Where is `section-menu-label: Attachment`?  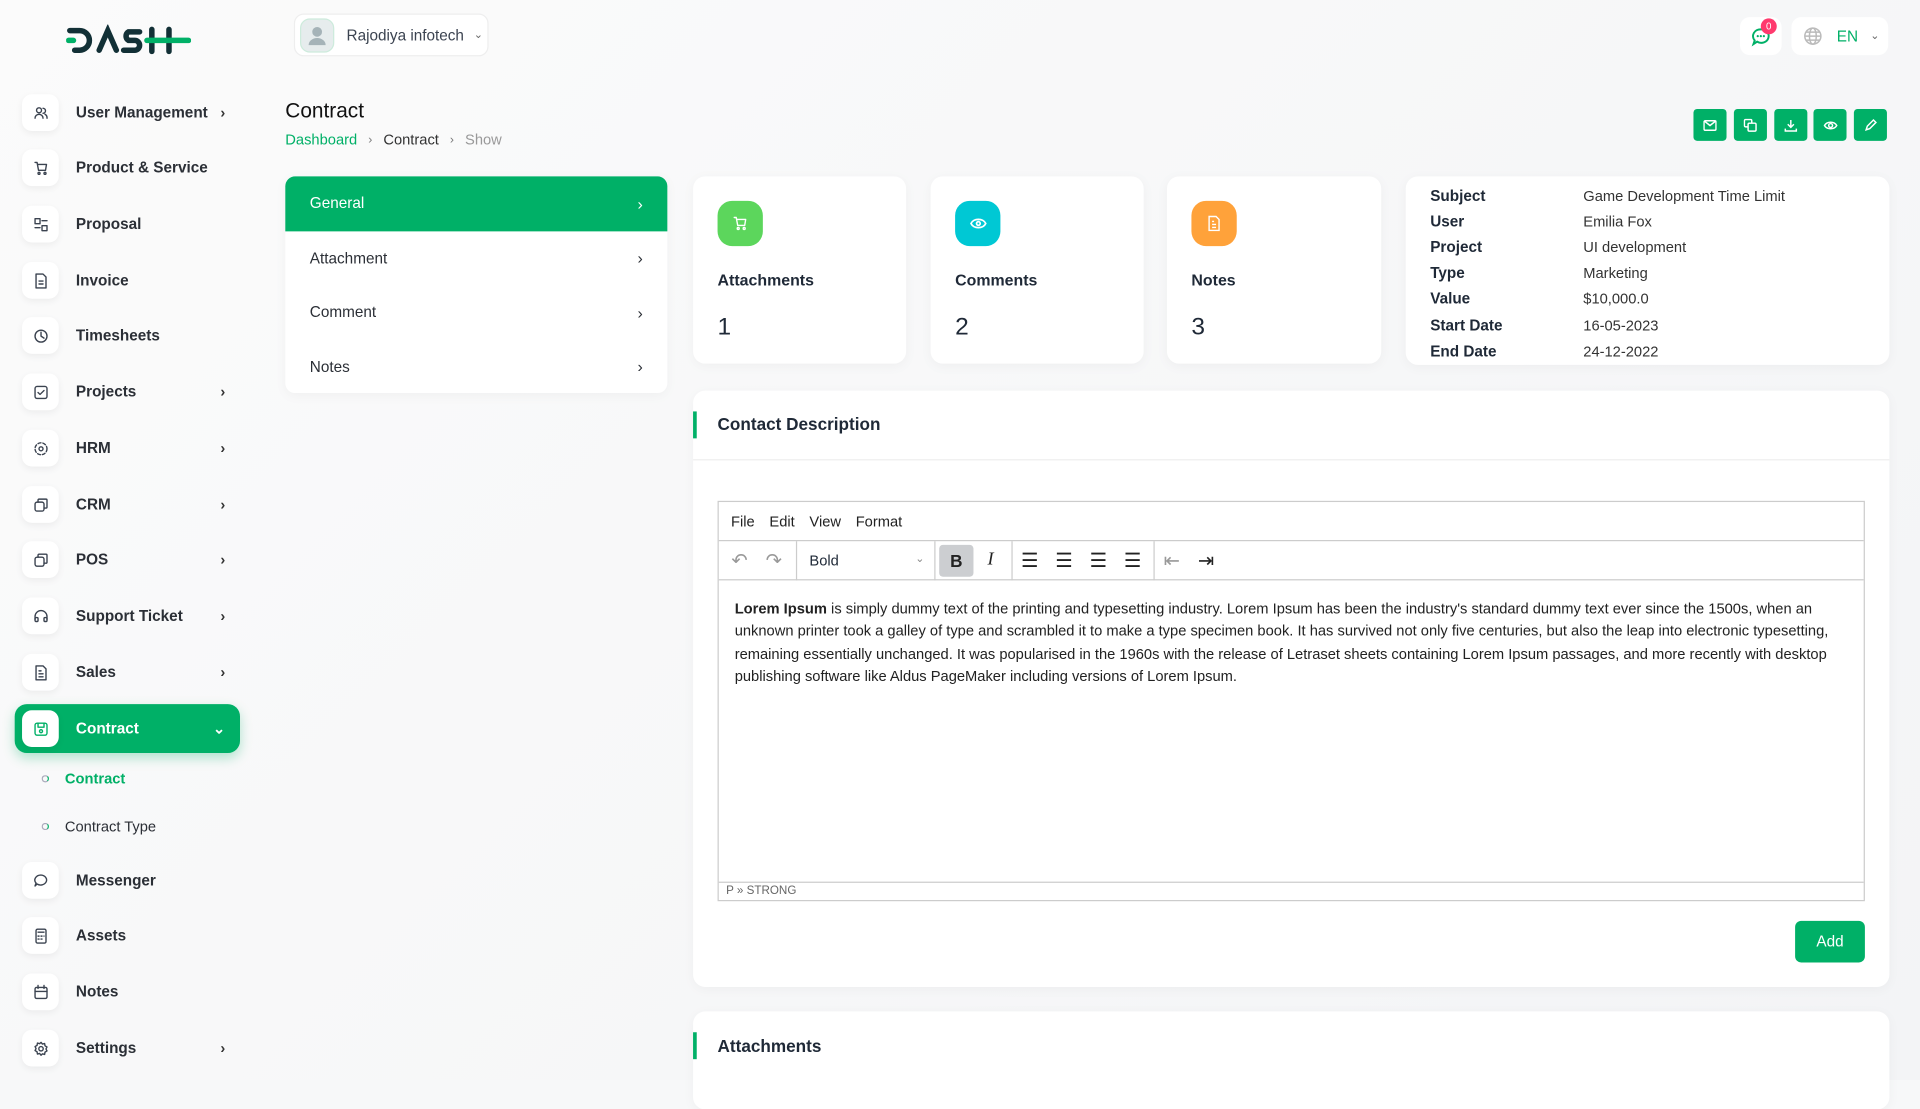
section-menu-label: Attachment is located at coordinates (348, 258).